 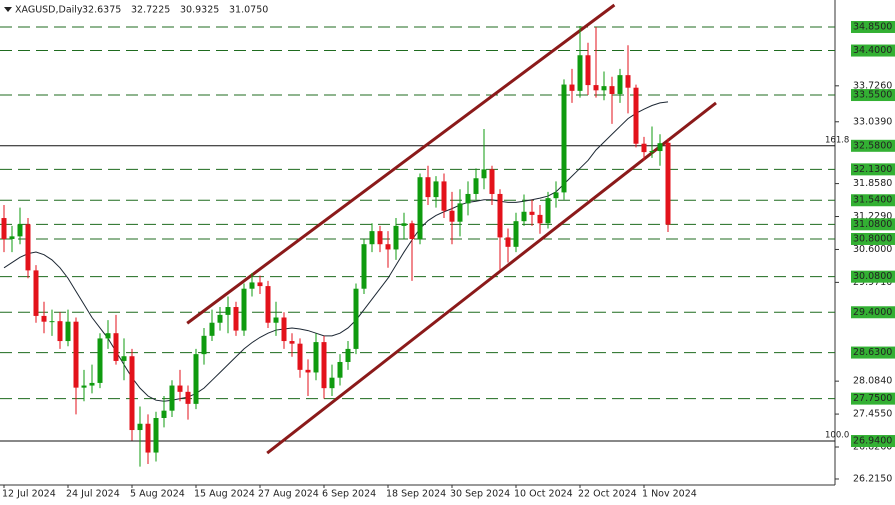 I want to click on collapse-icon, so click(x=8, y=9).